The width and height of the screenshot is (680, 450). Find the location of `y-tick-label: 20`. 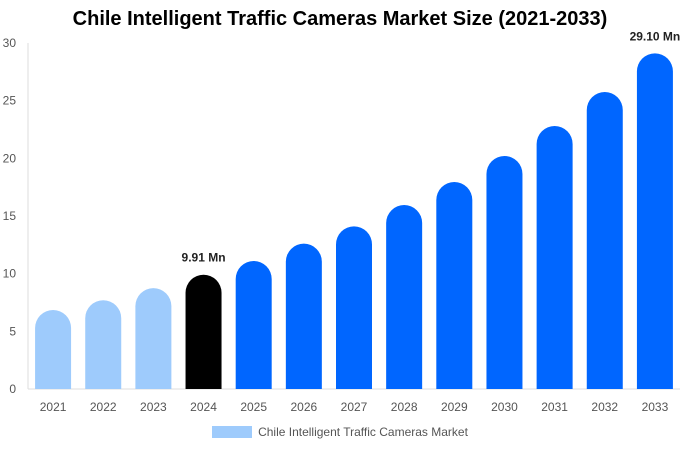

y-tick-label: 20 is located at coordinates (10, 158).